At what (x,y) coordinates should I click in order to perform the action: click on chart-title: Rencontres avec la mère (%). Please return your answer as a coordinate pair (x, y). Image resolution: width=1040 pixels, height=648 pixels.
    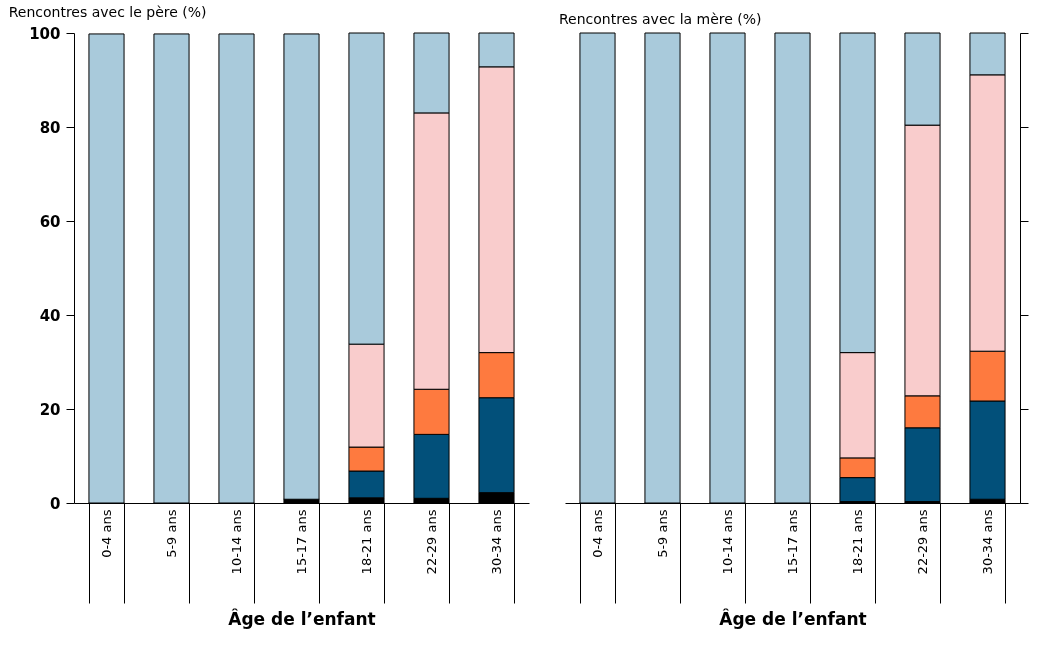
    Looking at the image, I should click on (660, 18).